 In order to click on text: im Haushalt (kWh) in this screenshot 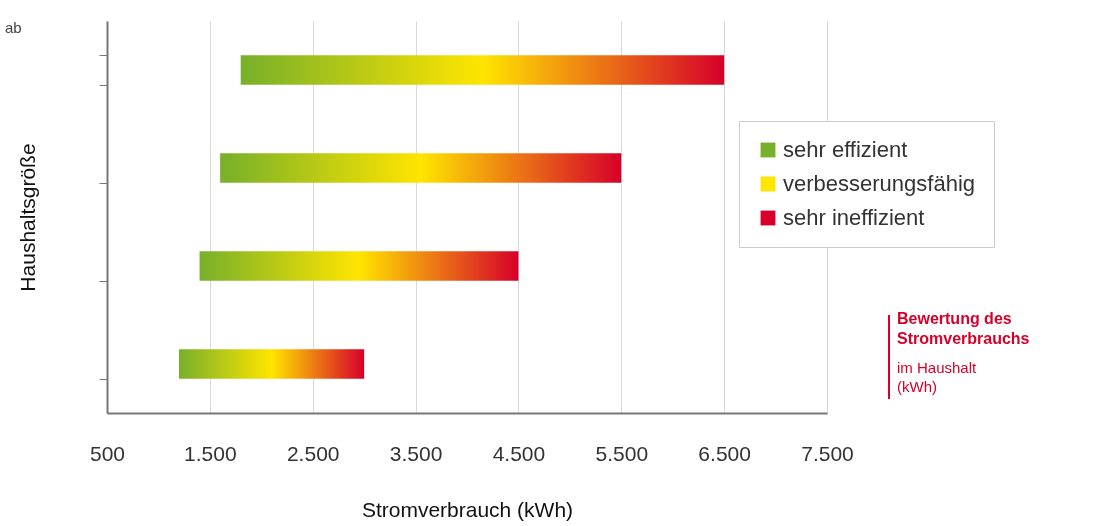, I will do `click(937, 377)`.